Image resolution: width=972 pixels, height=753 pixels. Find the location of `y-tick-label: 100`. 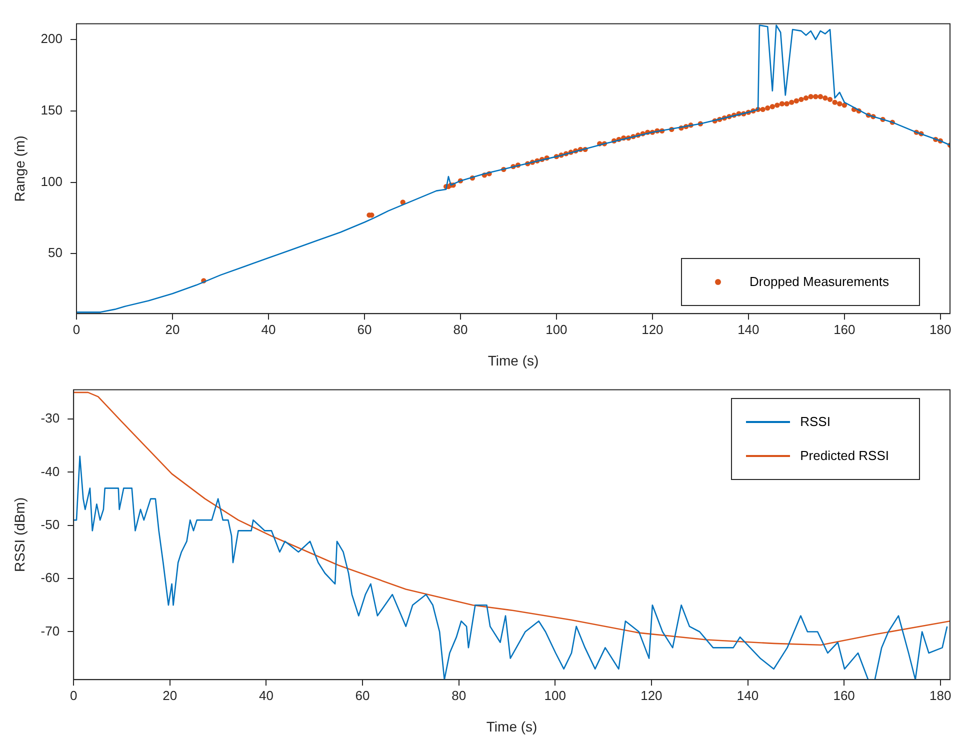

y-tick-label: 100 is located at coordinates (51, 181).